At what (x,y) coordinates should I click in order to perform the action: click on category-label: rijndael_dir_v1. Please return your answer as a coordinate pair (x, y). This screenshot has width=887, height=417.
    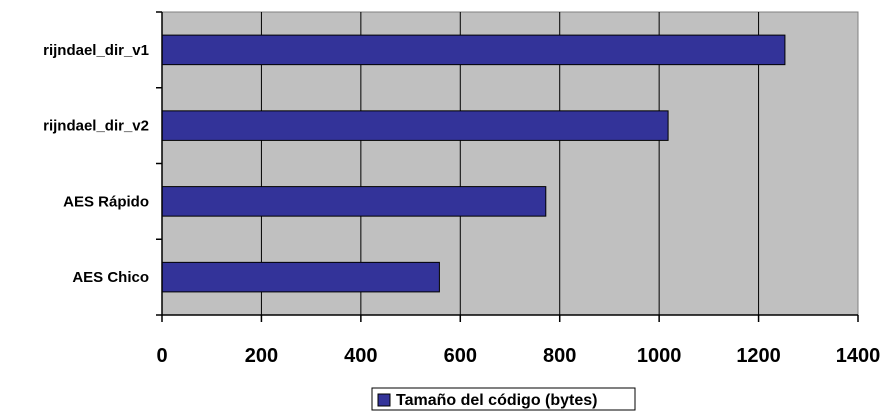
    Looking at the image, I should click on (96, 50).